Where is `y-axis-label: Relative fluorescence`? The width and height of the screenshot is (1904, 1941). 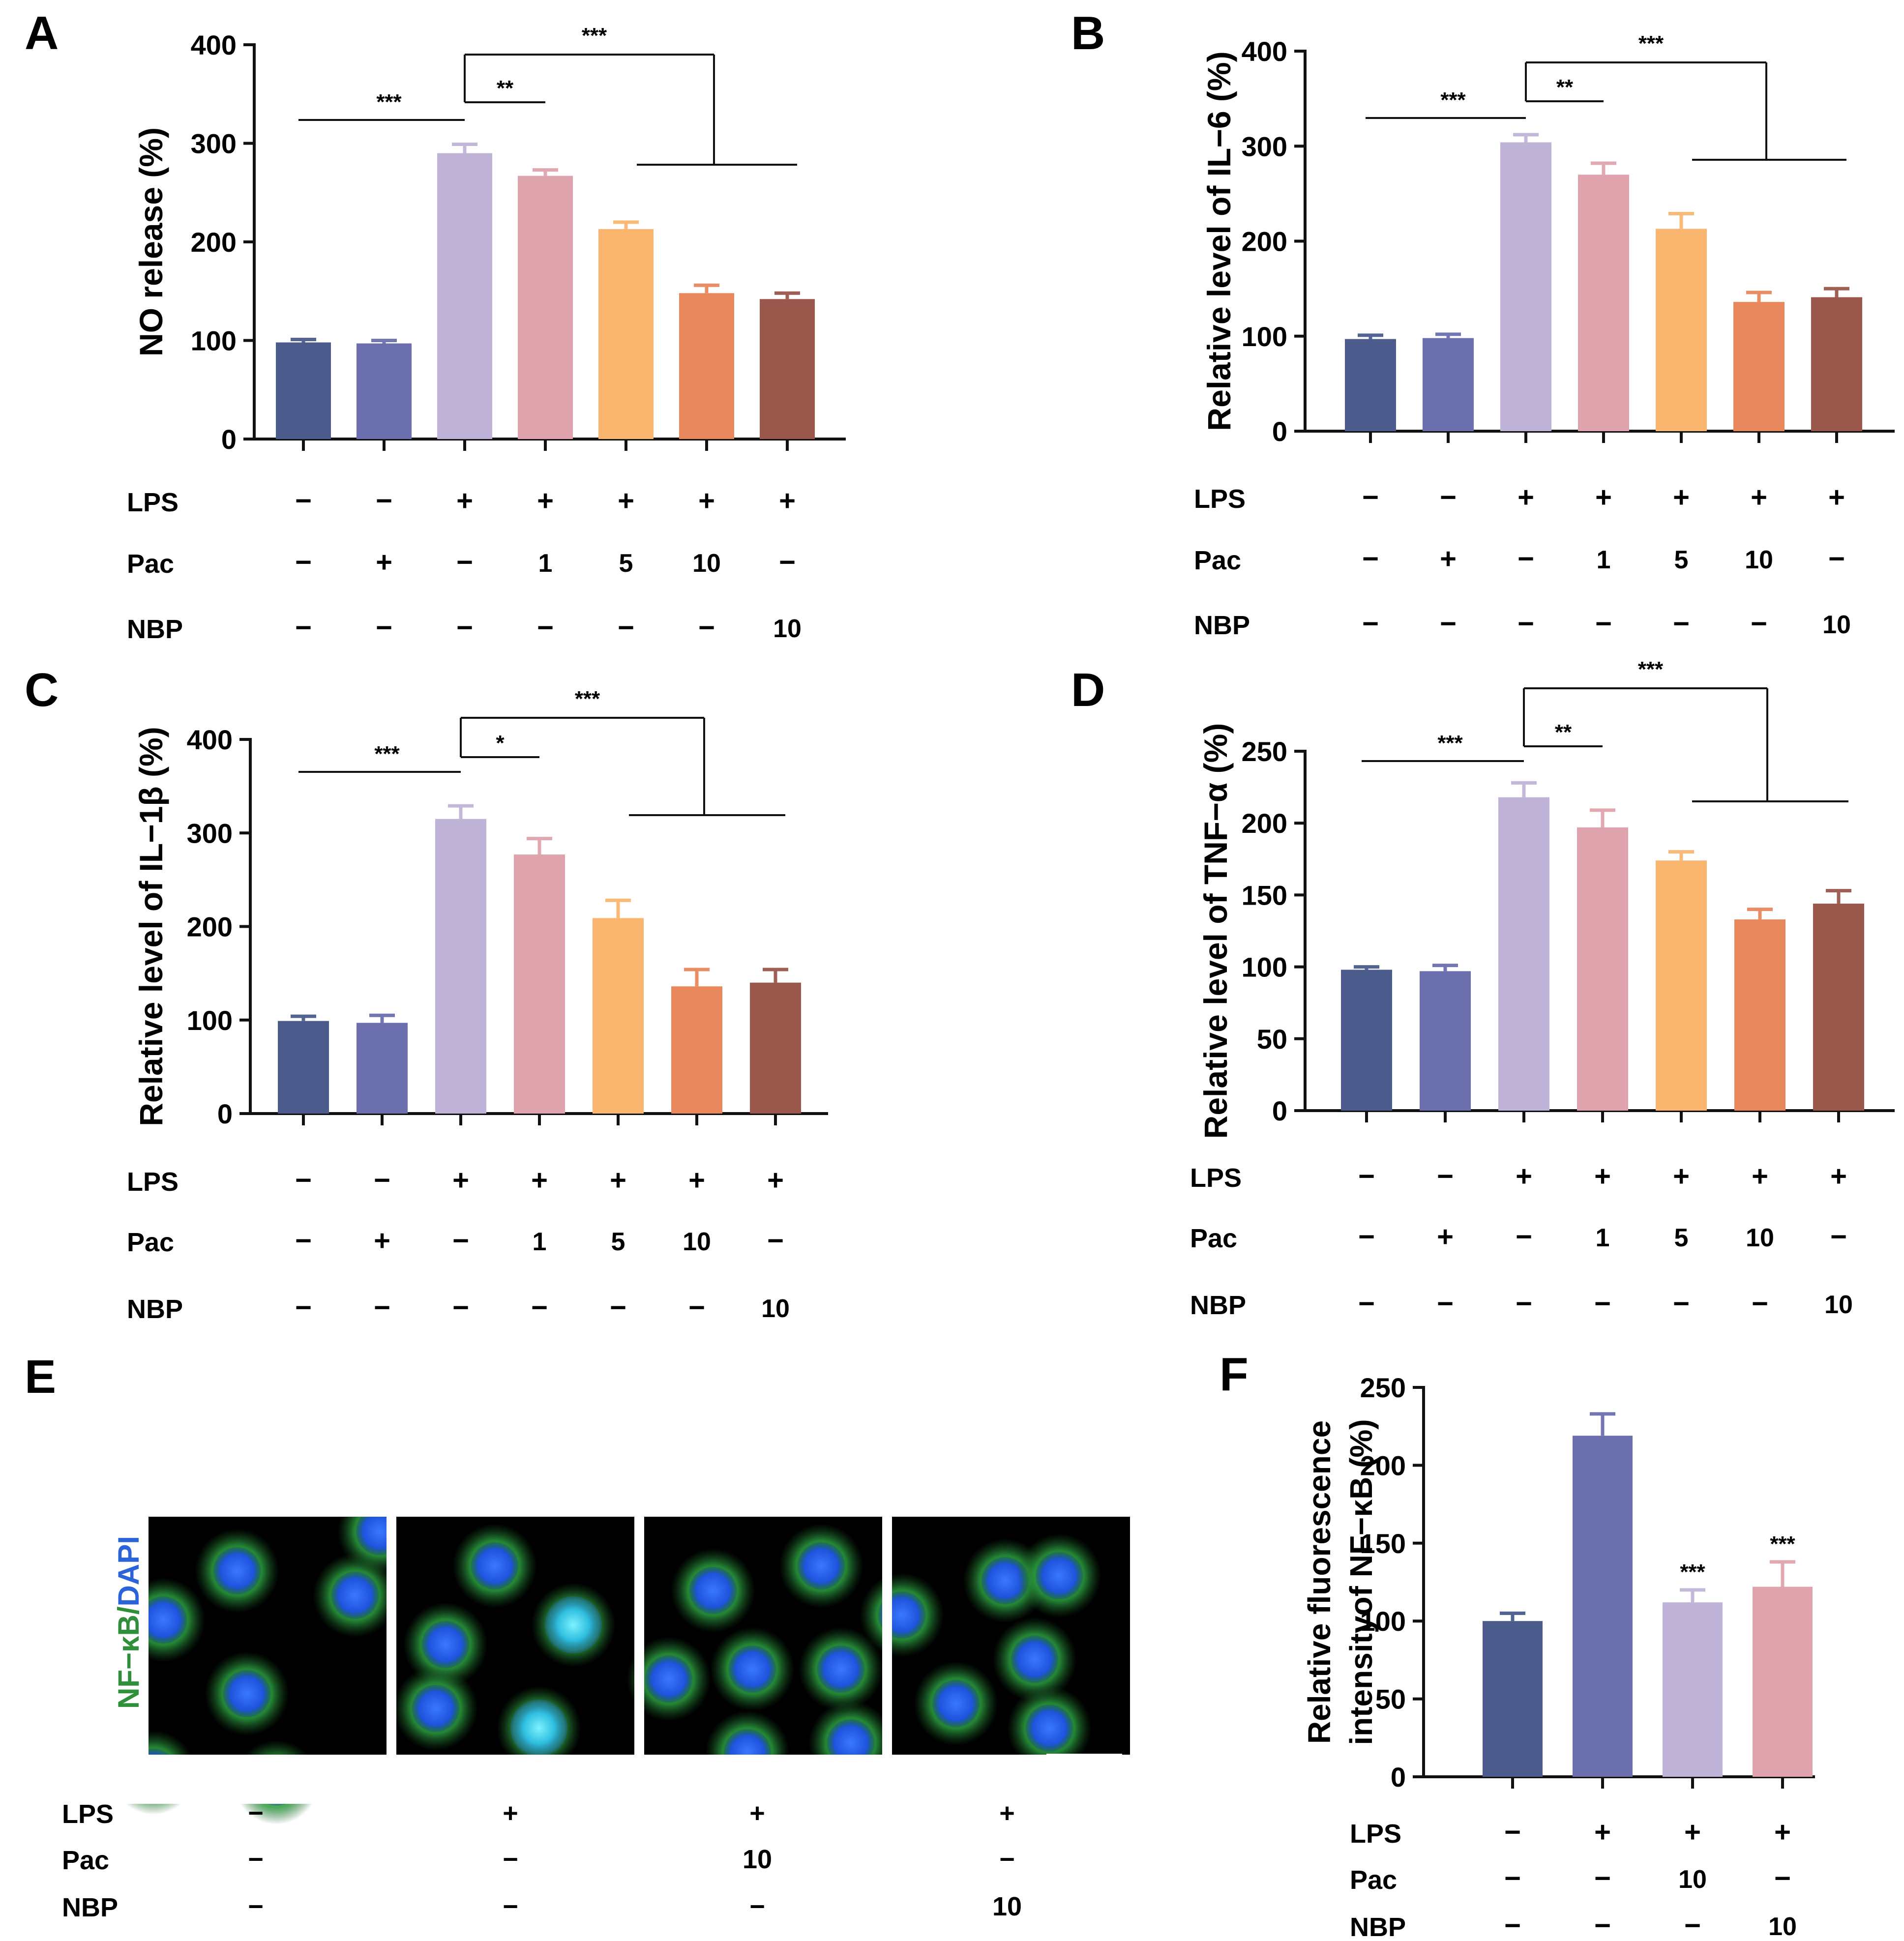 y-axis-label: Relative fluorescence is located at coordinates (1319, 1582).